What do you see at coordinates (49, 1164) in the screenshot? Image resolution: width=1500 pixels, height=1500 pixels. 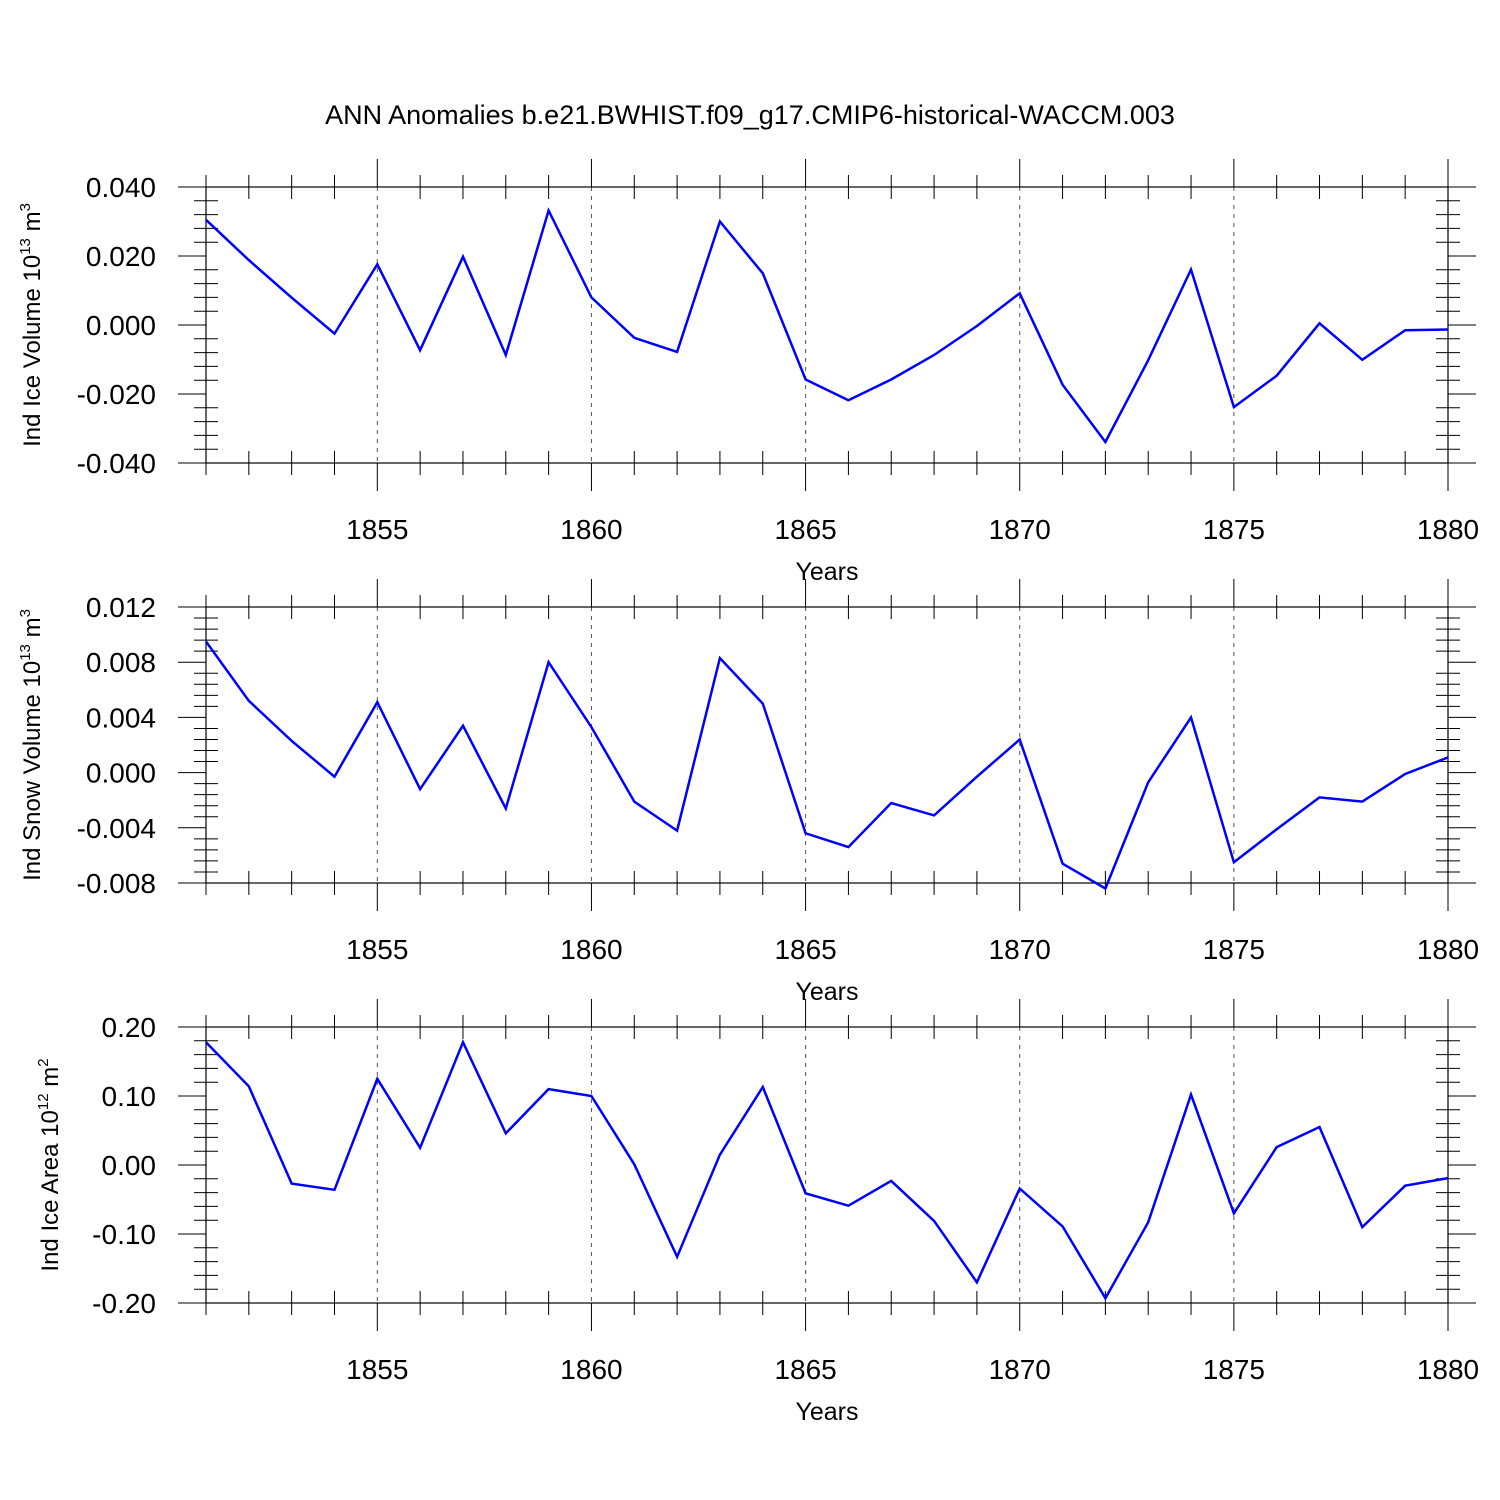 I see `y-axis-label: Ind Ice Area 1012 m2` at bounding box center [49, 1164].